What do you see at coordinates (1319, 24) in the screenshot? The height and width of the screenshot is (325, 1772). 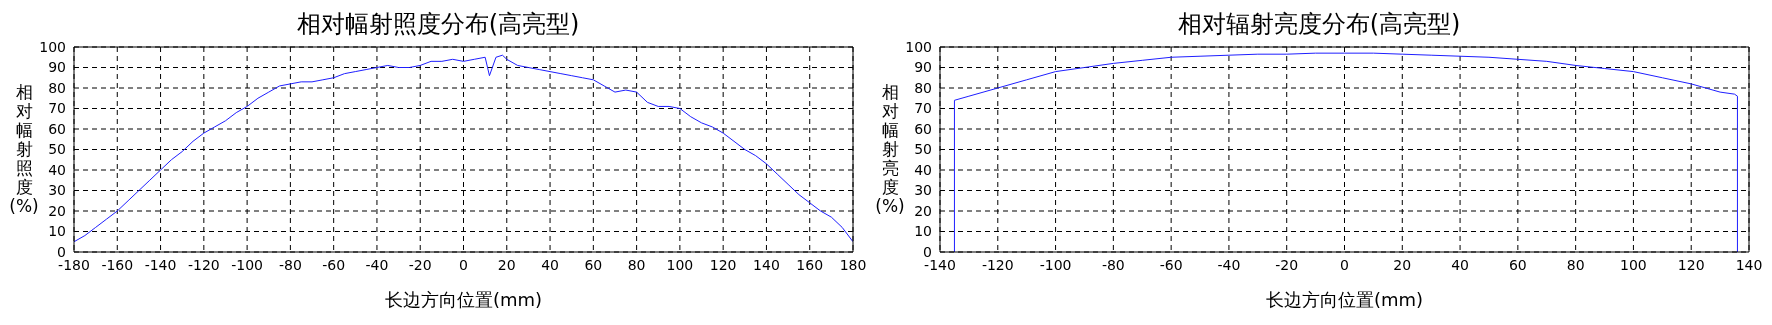 I see `chart-title: 相对辐射亮度分布(高亮型)` at bounding box center [1319, 24].